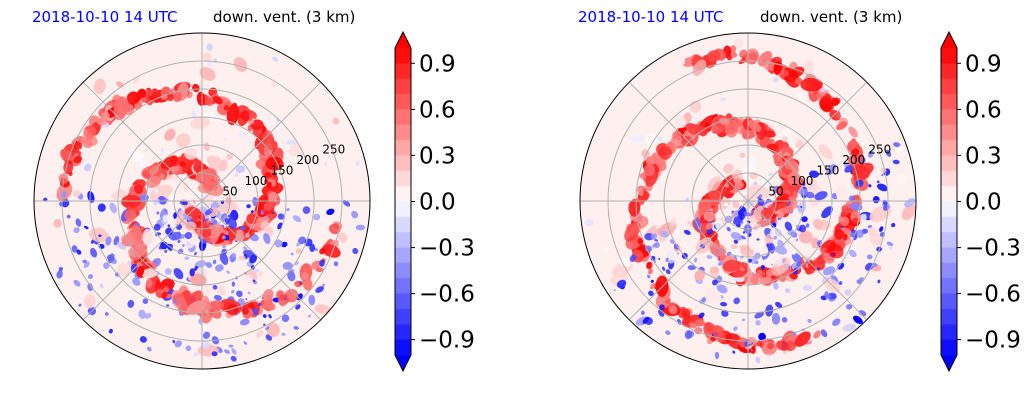 This screenshot has height=401, width=1036. Describe the element at coordinates (949, 40) in the screenshot. I see `colorbar-extend-max` at that location.